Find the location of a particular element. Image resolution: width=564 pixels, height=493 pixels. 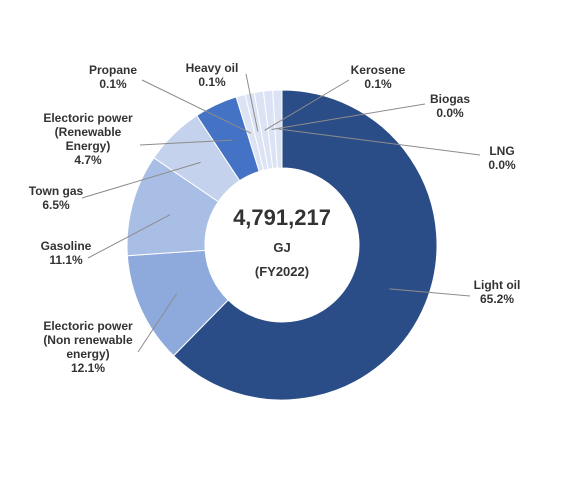

slice-name: Energy) is located at coordinates (88, 146).